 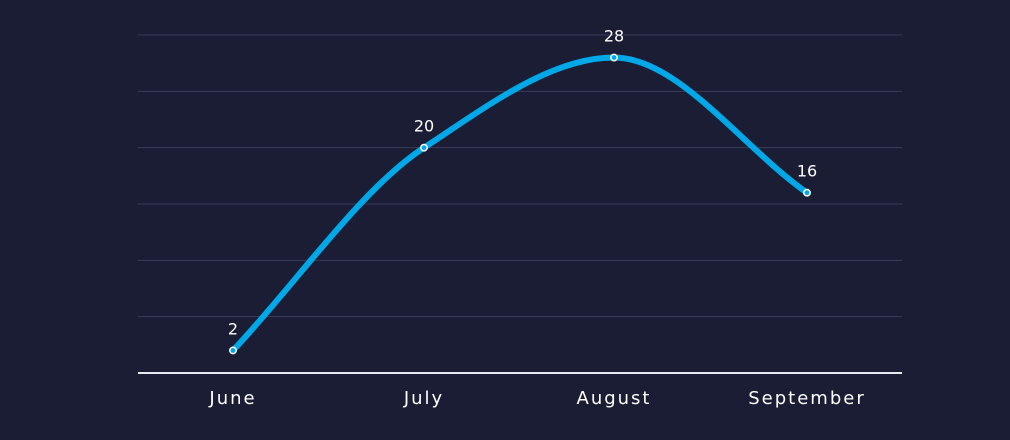 What do you see at coordinates (233, 328) in the screenshot?
I see `data-label: 2` at bounding box center [233, 328].